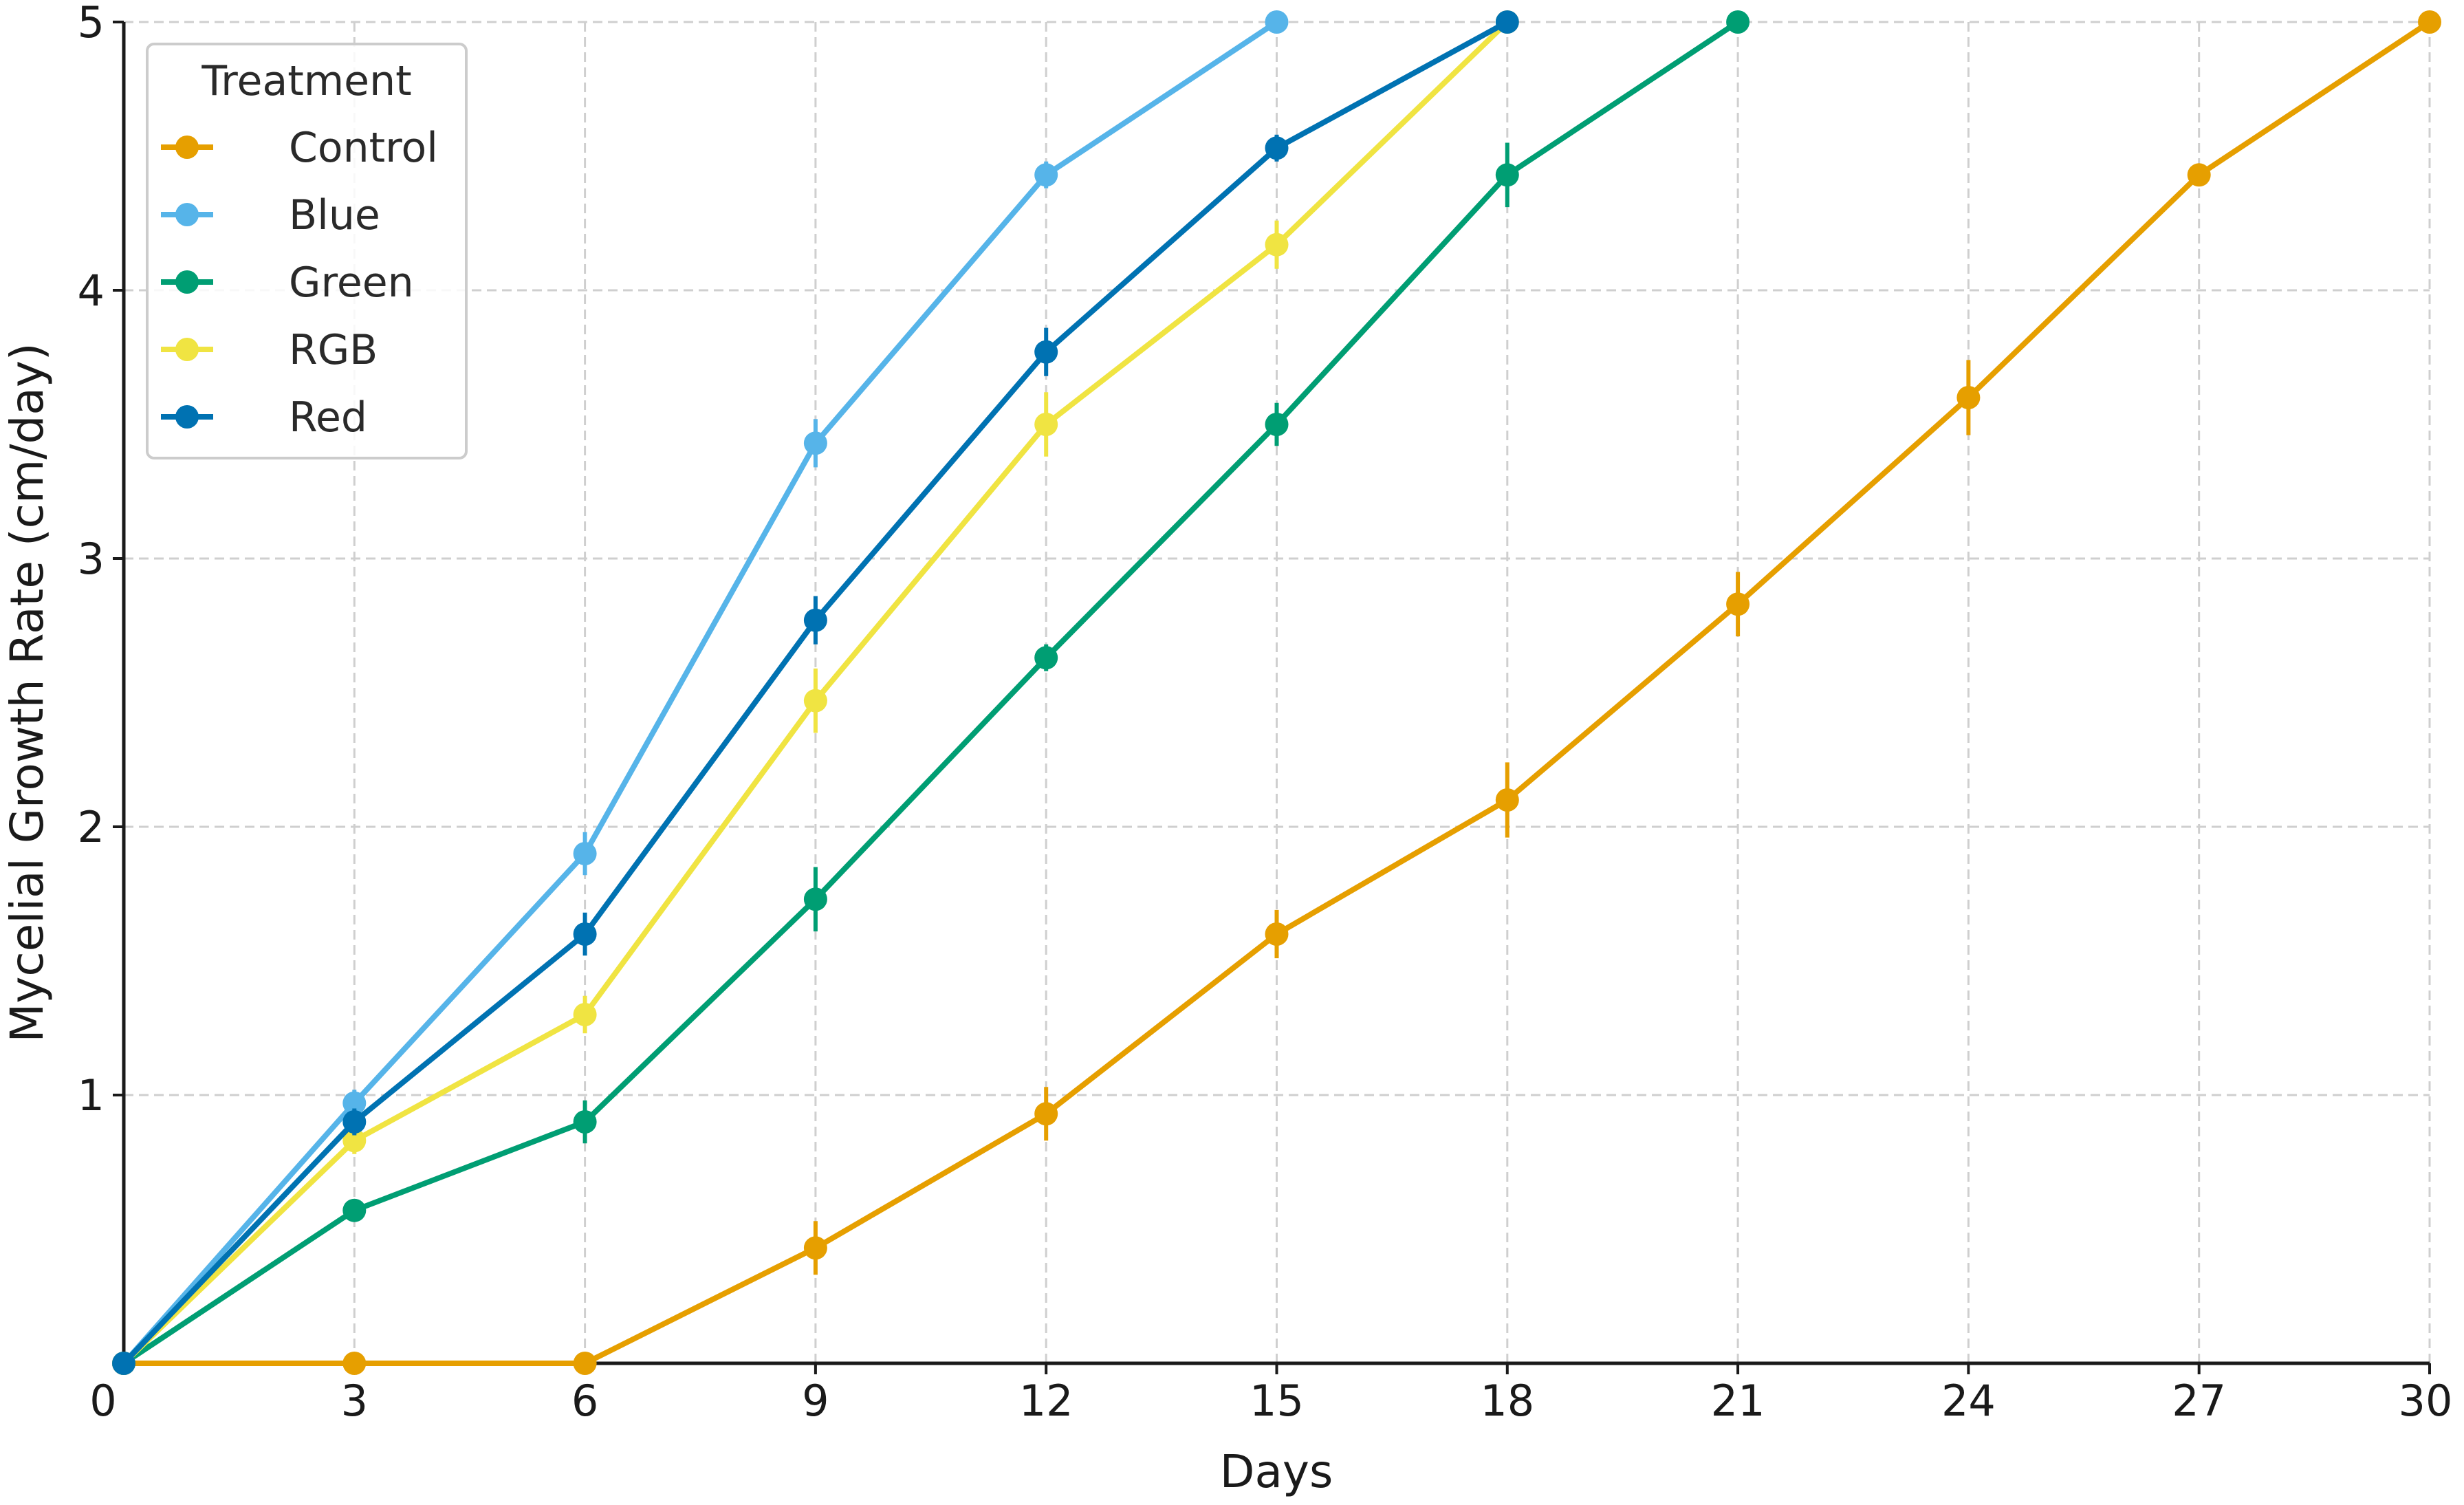 This screenshot has width=2464, height=1505. What do you see at coordinates (2426, 1401) in the screenshot?
I see `x-tick-label: 30` at bounding box center [2426, 1401].